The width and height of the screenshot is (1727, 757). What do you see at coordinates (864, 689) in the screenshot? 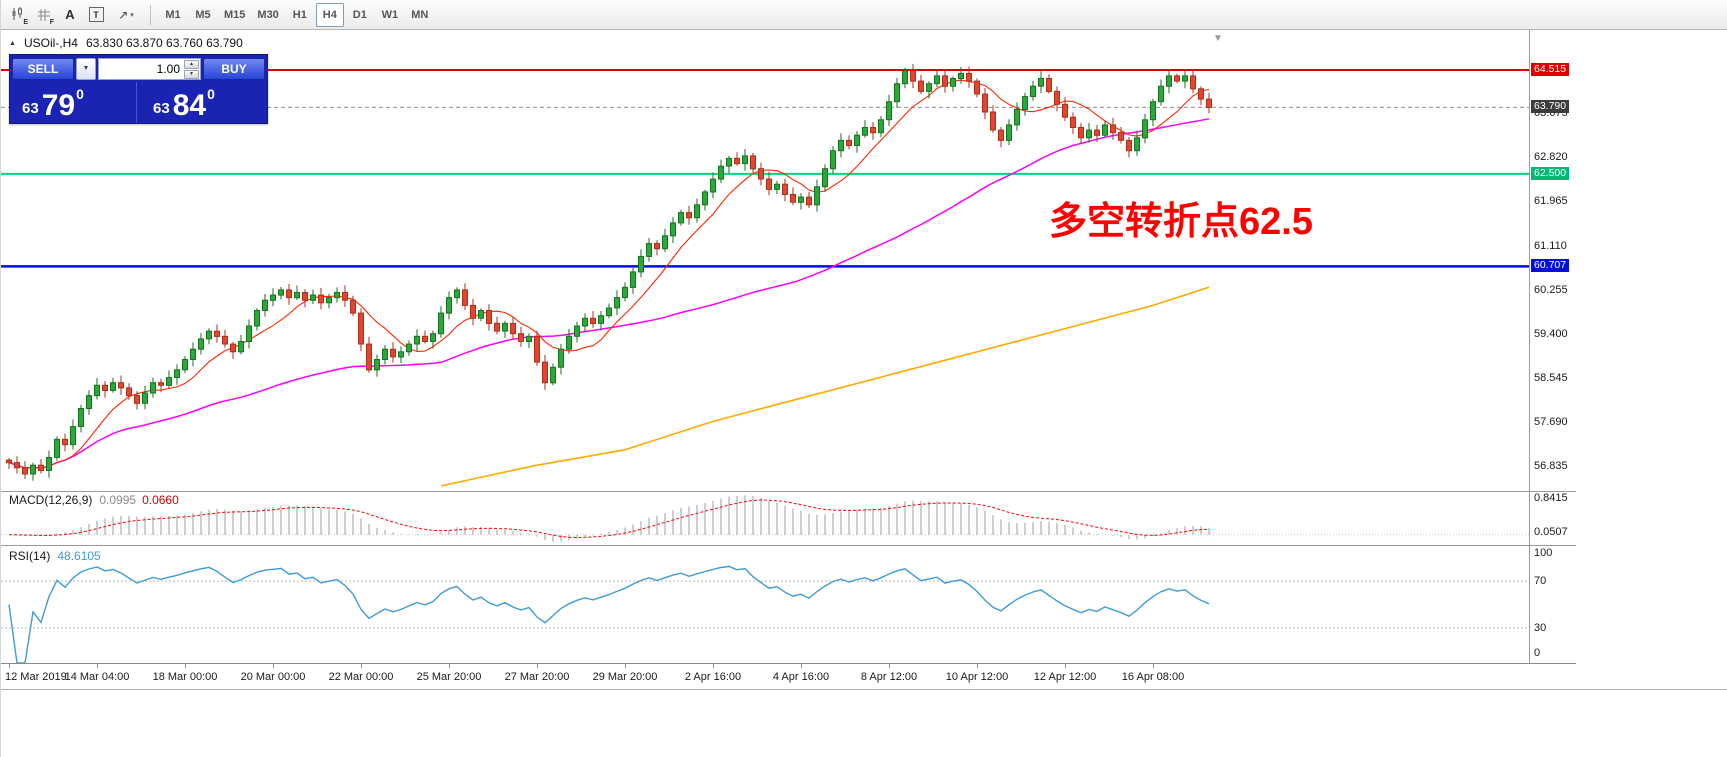
I see `window-bottom-border` at bounding box center [864, 689].